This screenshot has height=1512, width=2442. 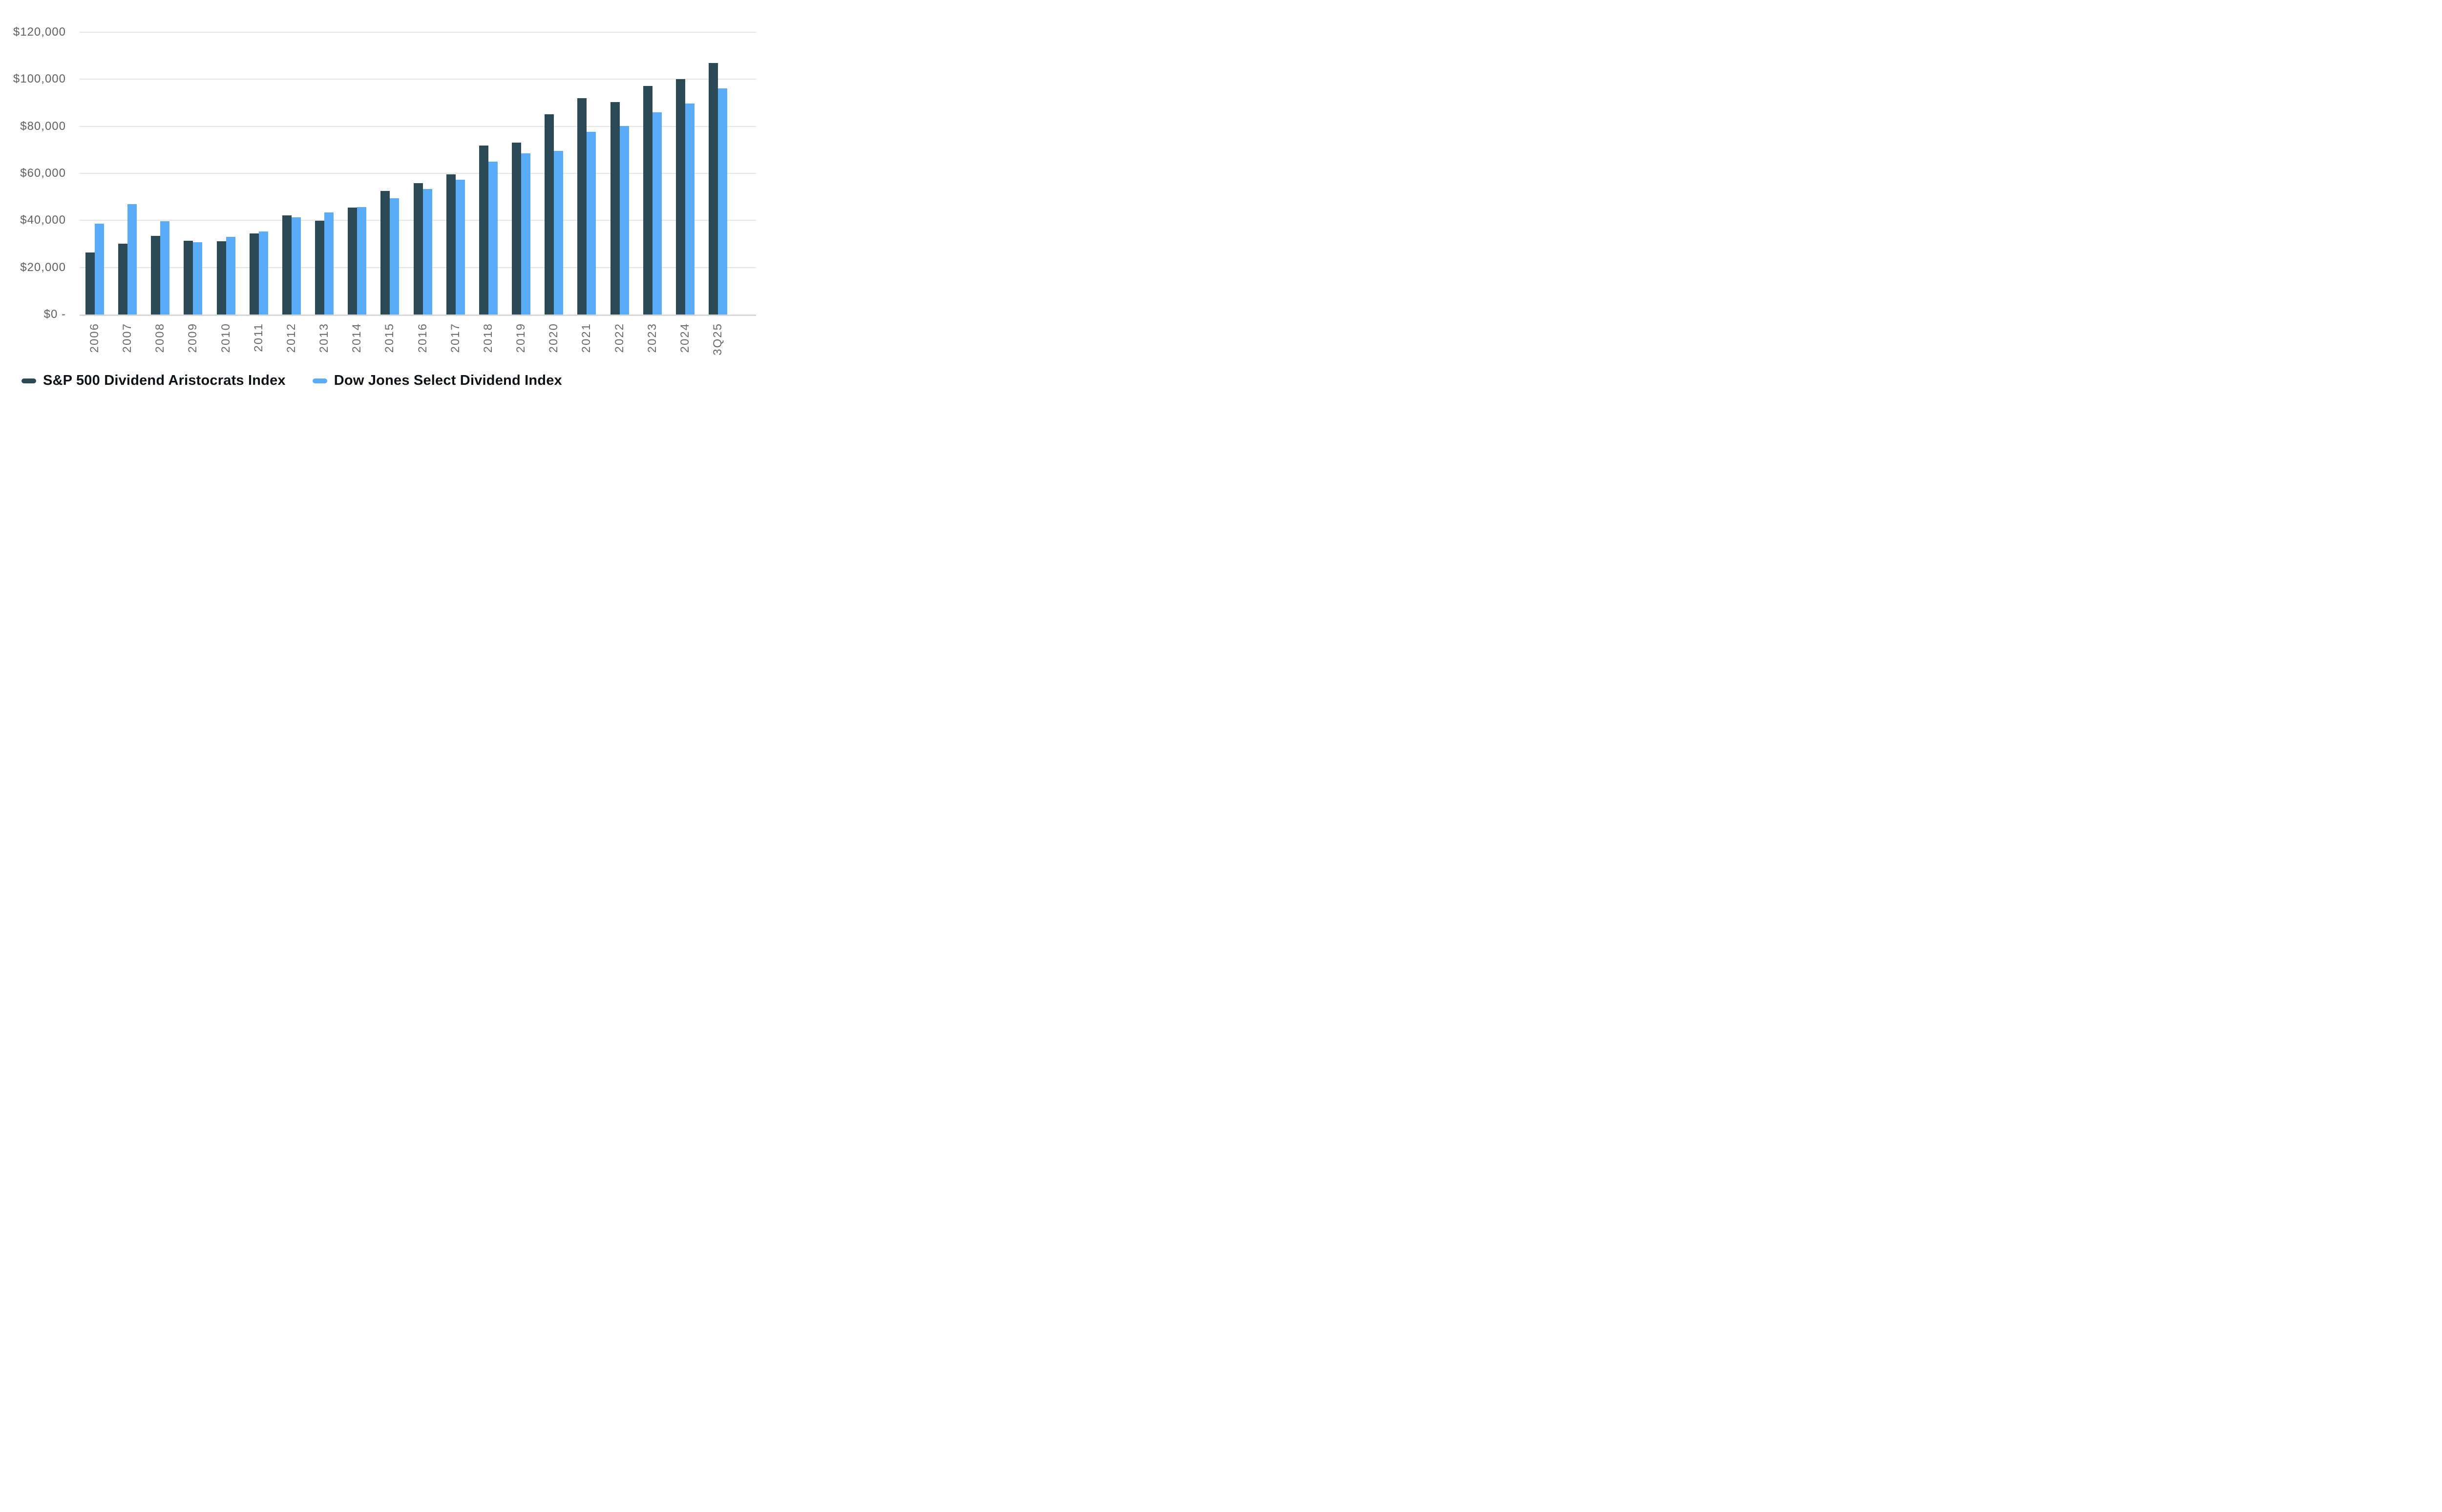 I want to click on bar-group-2011: 2011, so click(x=258, y=192).